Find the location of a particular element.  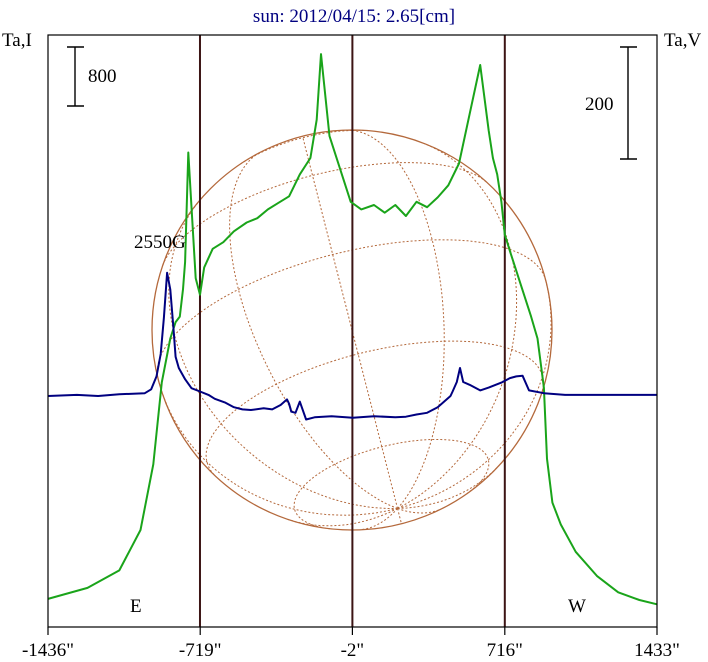

x-axis-ticks: -1436" -719" -2" 716" 1433" is located at coordinates (351, 644).